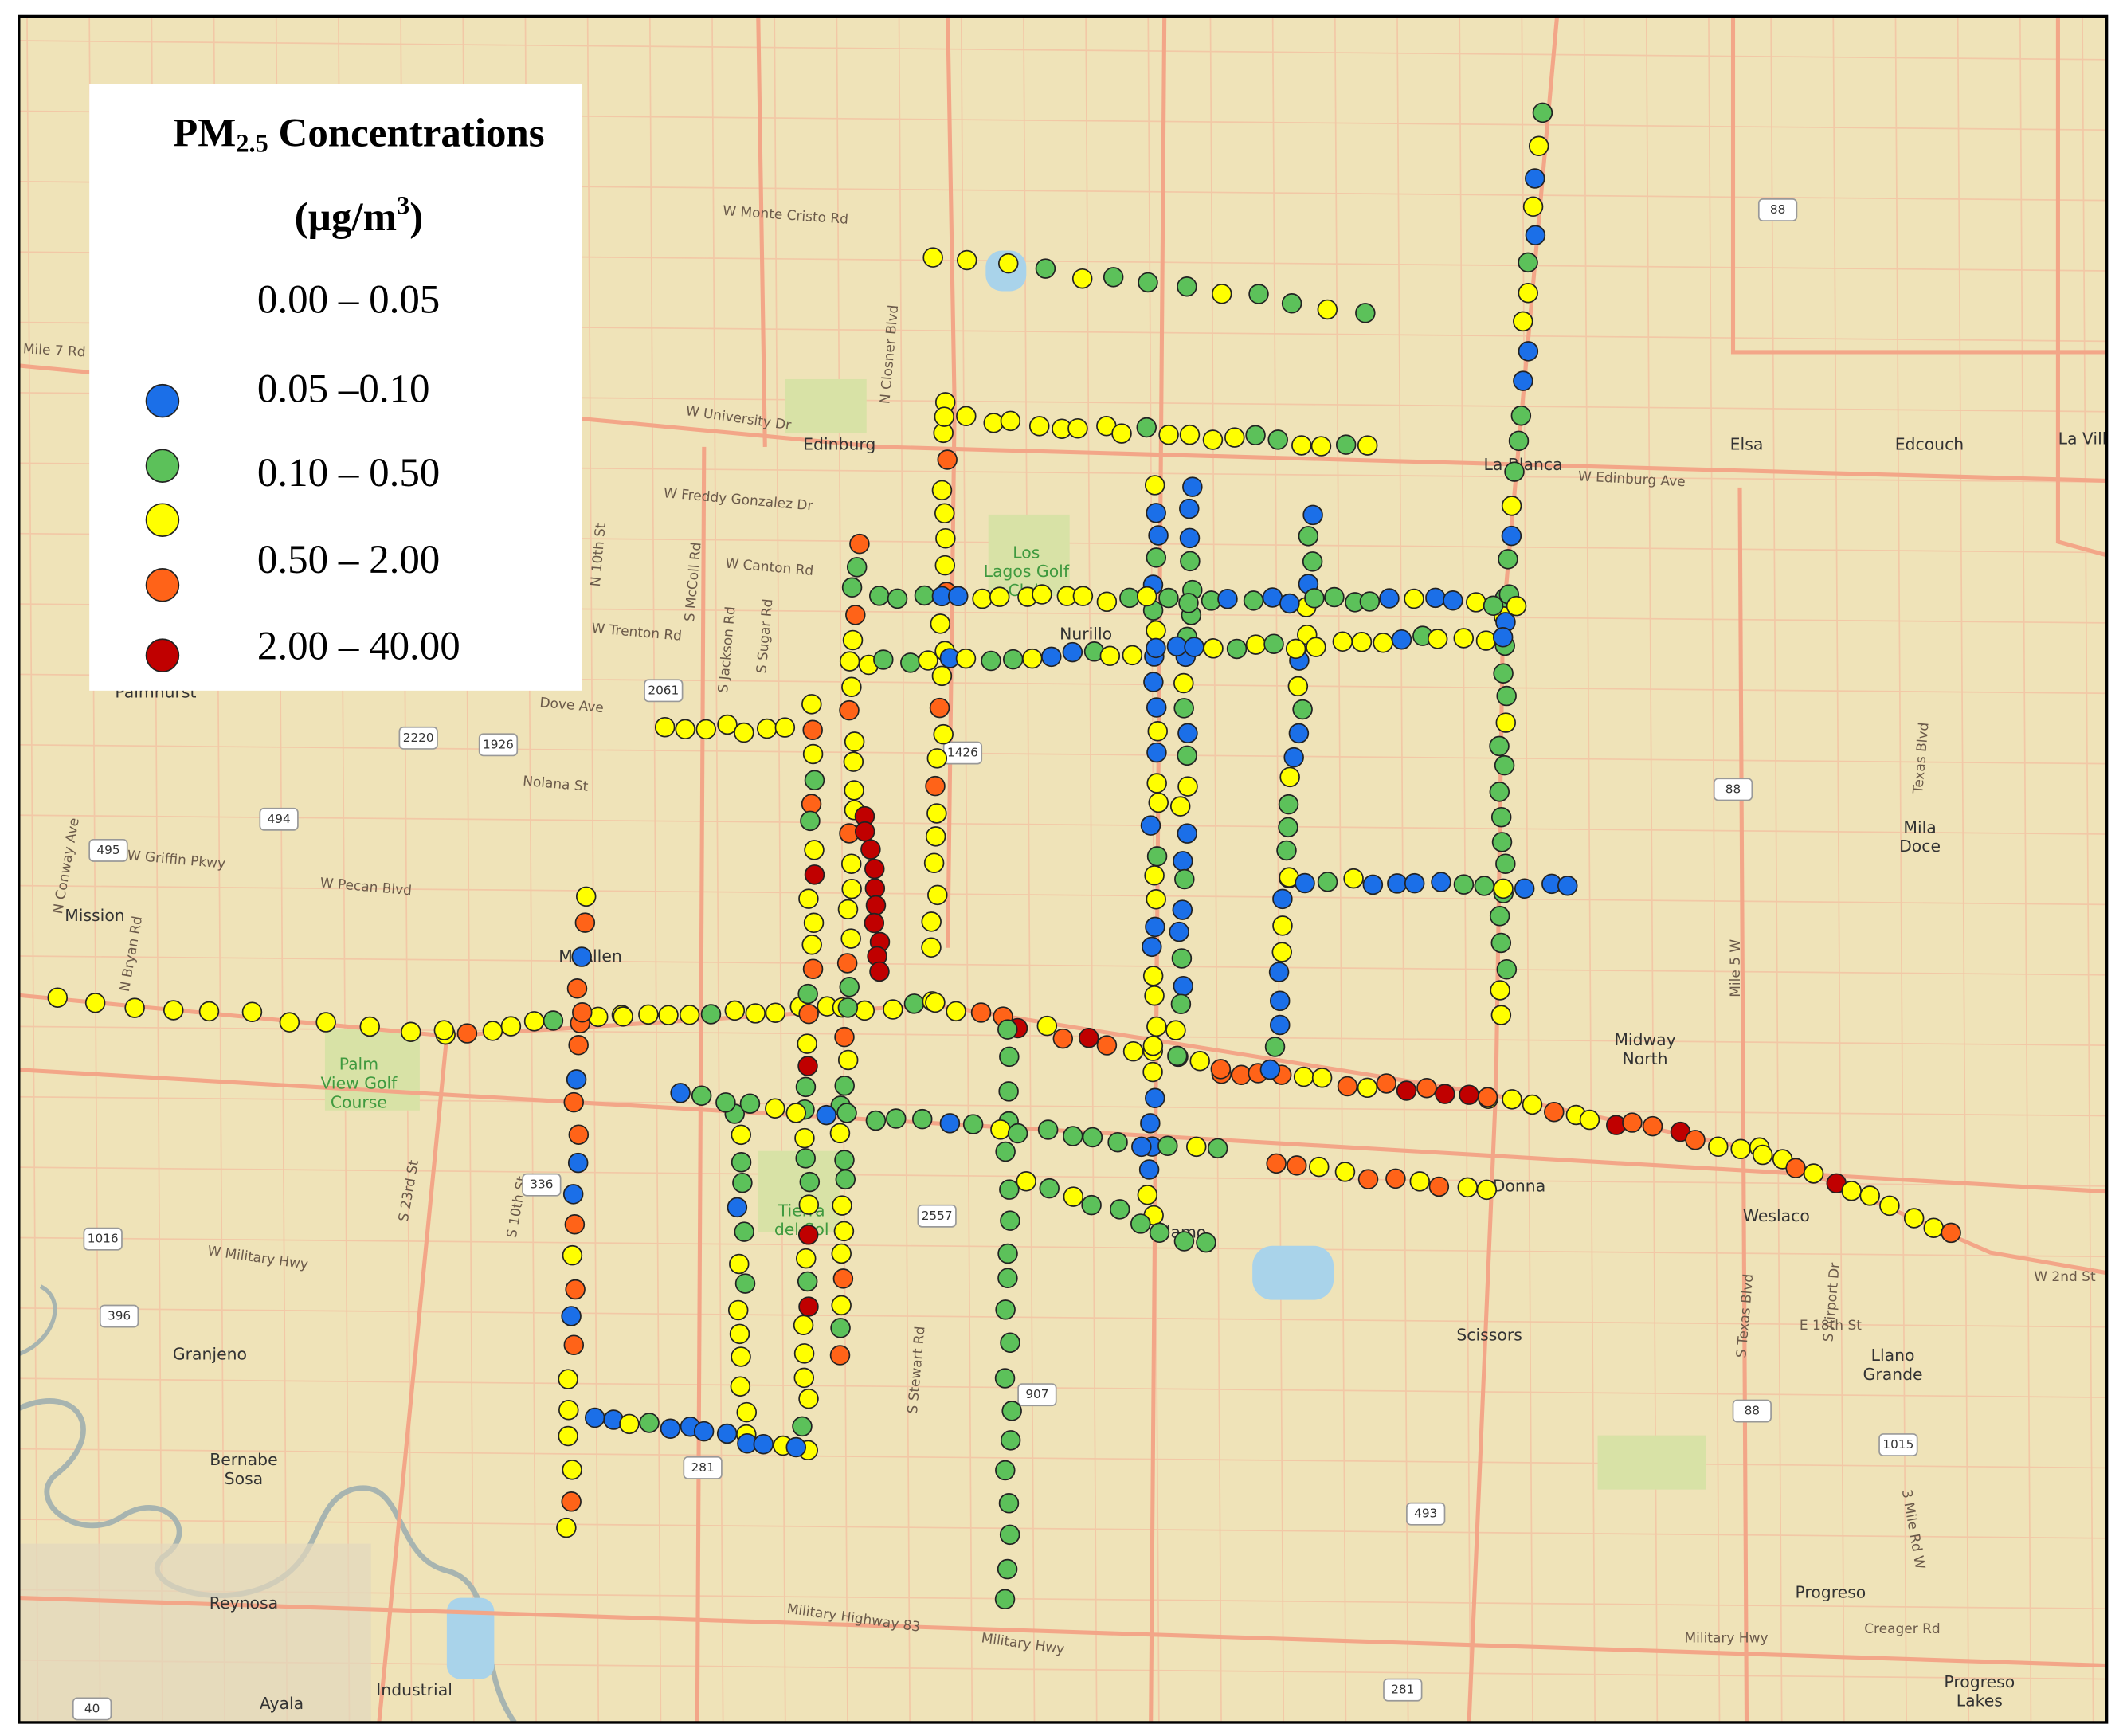 The image size is (2123, 1736). I want to click on legend-unit-rest: ), so click(416, 218).